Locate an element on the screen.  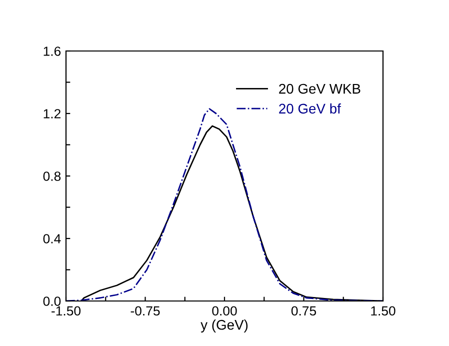
y-tick-label: 0.8 is located at coordinates (52, 176).